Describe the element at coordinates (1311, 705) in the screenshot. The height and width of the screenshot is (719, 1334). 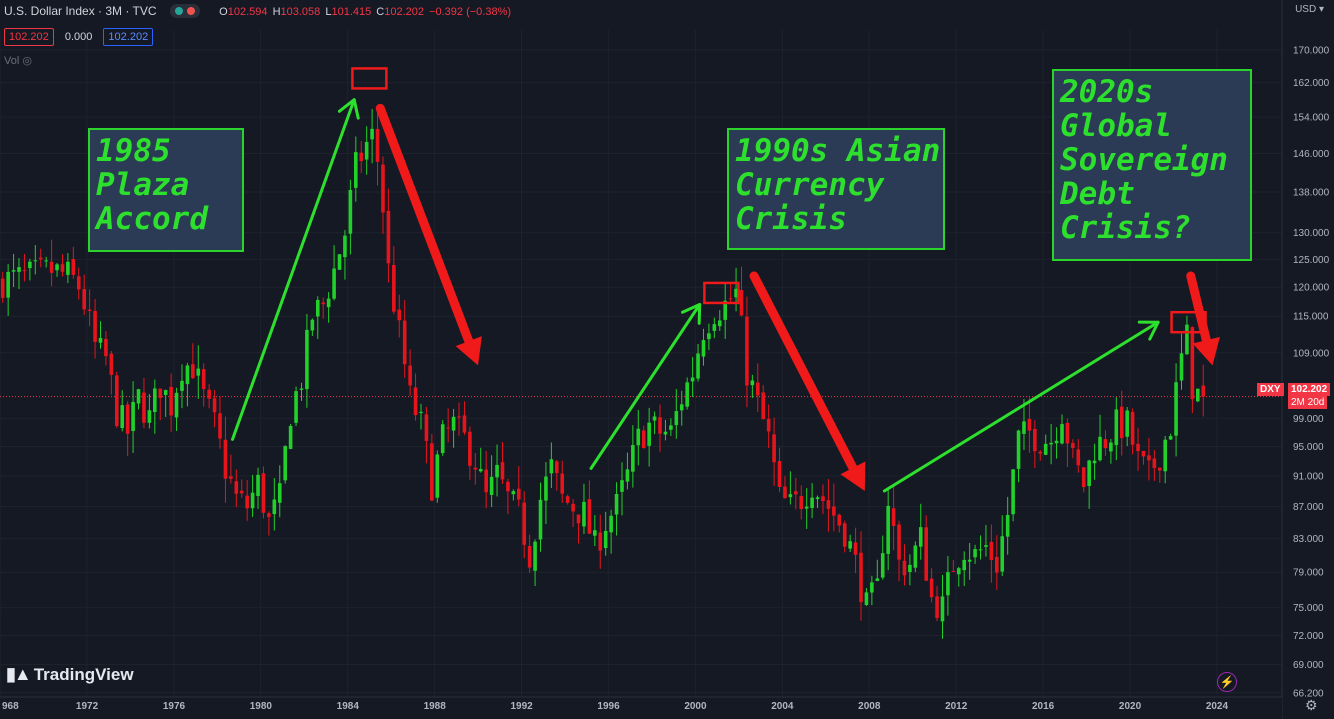
I see `settings-gear-icon: ⚙` at that location.